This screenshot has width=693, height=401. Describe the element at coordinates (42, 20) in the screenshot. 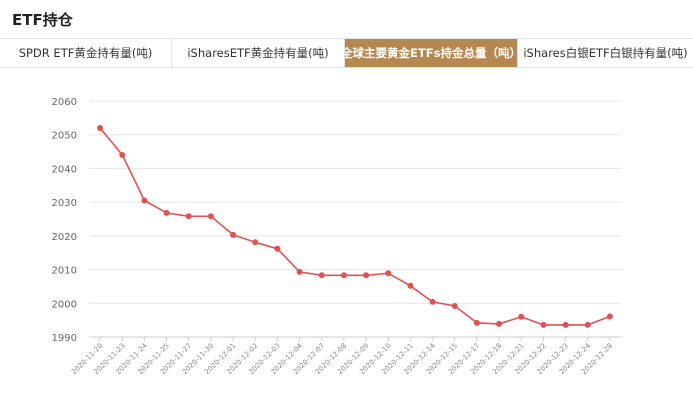

I see `page-title: ETF持仓` at that location.